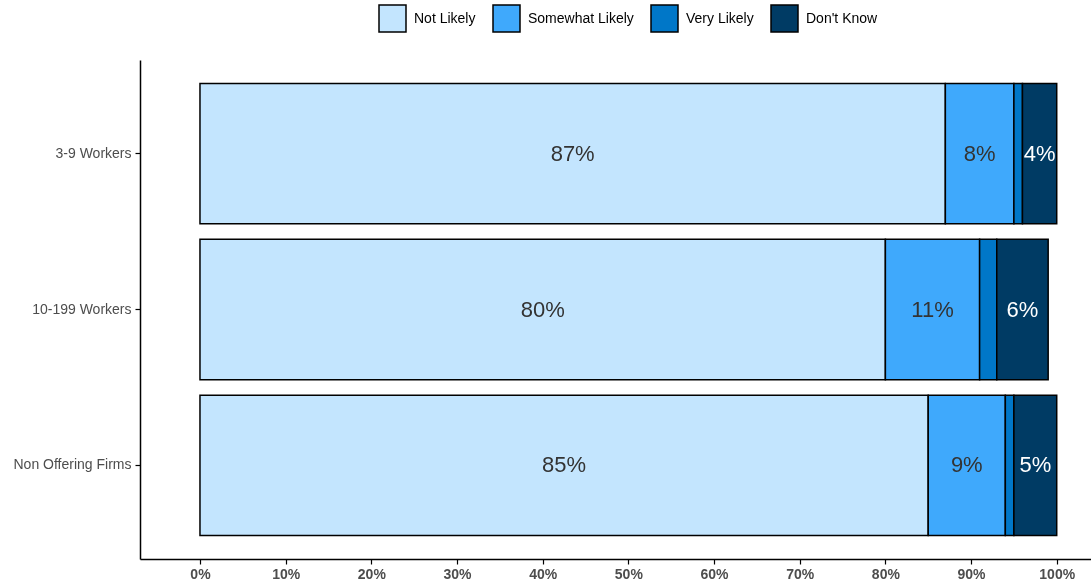 This screenshot has height=587, width=1091. Describe the element at coordinates (543, 573) in the screenshot. I see `x-tick-label: 40%` at that location.